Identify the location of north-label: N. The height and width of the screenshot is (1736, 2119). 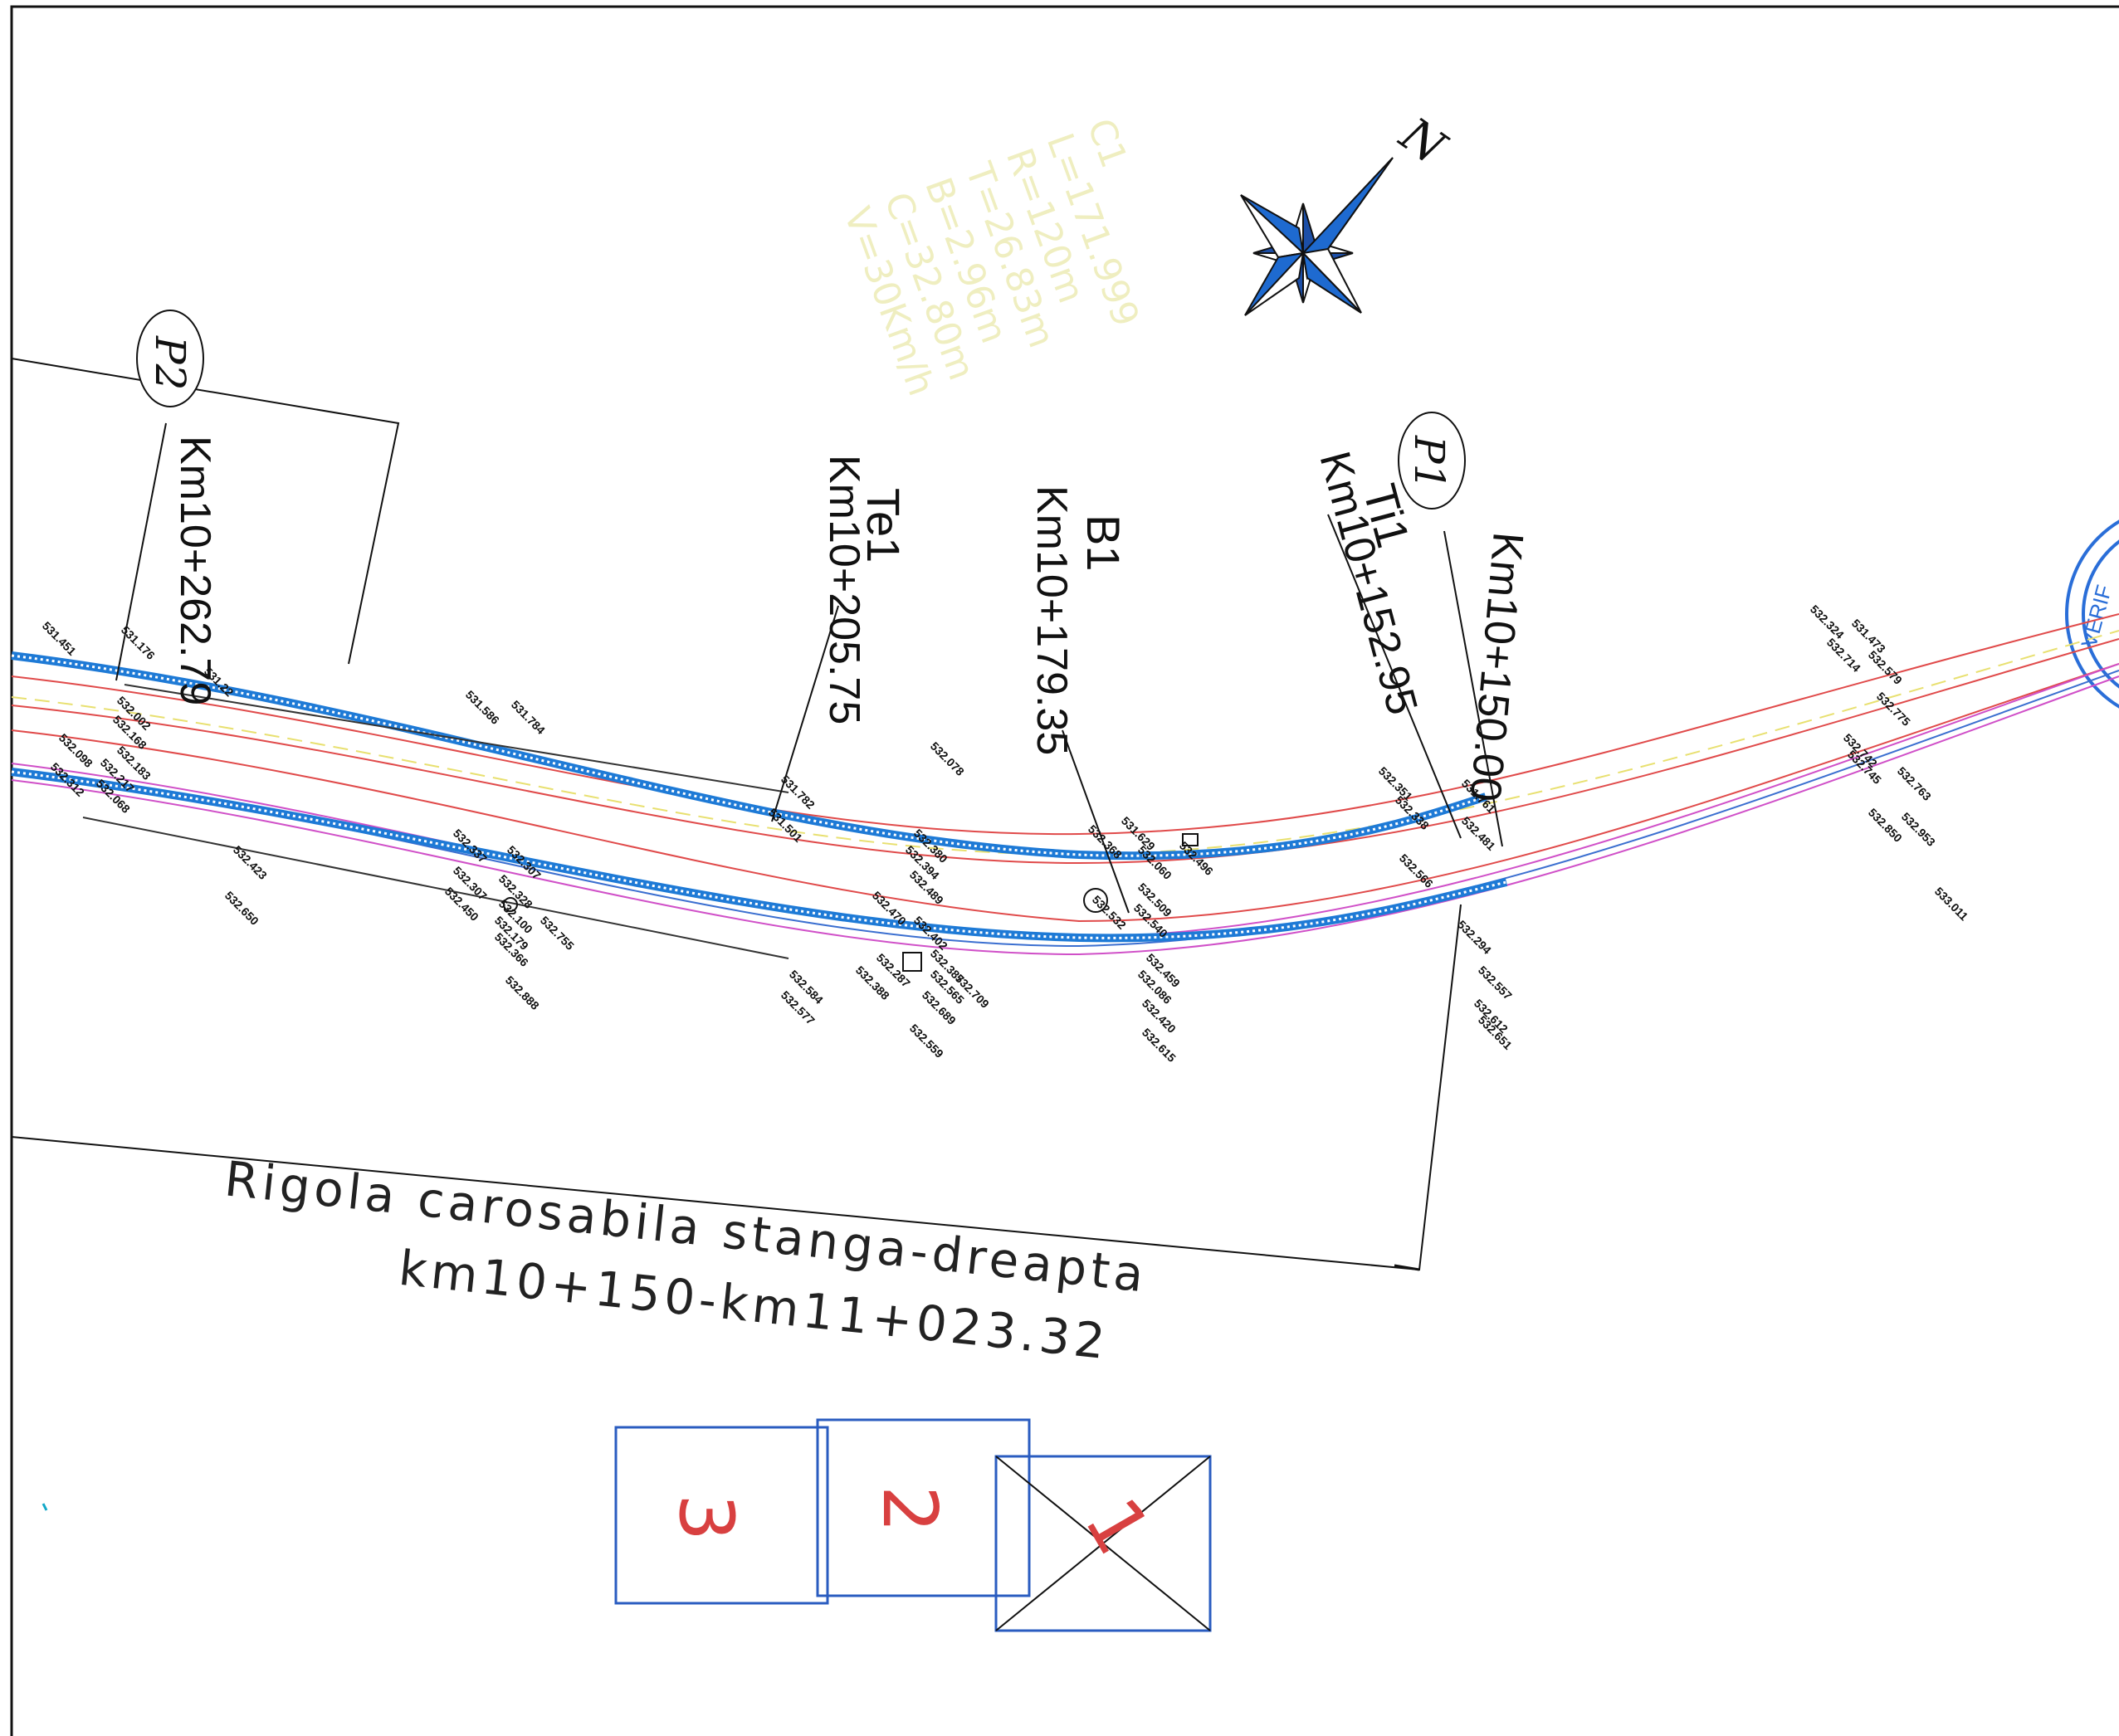
(1423, 142).